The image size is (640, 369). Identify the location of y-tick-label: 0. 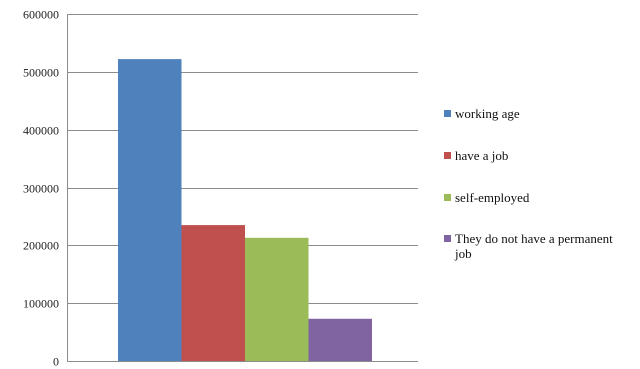
(56, 362).